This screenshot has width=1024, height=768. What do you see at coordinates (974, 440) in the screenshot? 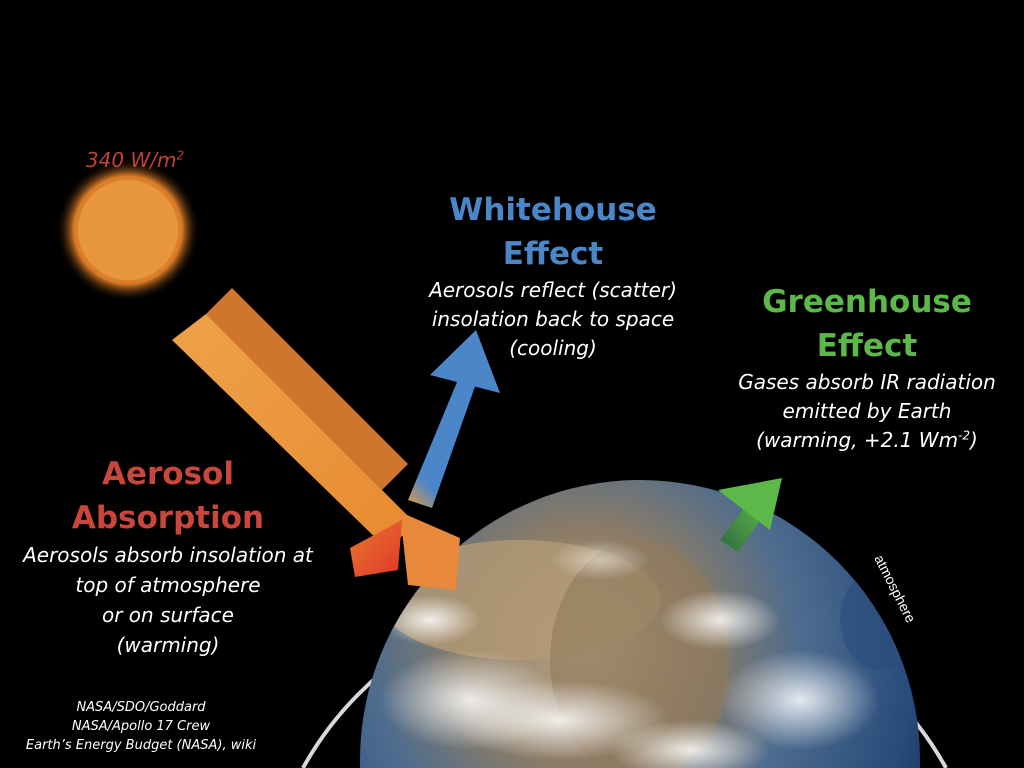
I see `greenhouse-desc-line3-suffix: )` at bounding box center [974, 440].